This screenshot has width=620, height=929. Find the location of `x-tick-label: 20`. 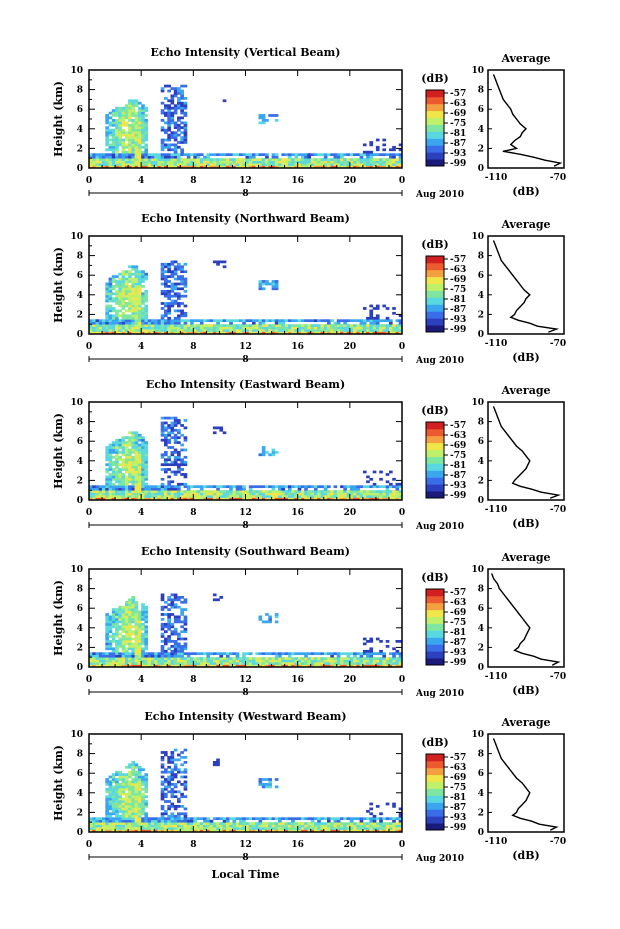

x-tick-label: 20 is located at coordinates (350, 513).